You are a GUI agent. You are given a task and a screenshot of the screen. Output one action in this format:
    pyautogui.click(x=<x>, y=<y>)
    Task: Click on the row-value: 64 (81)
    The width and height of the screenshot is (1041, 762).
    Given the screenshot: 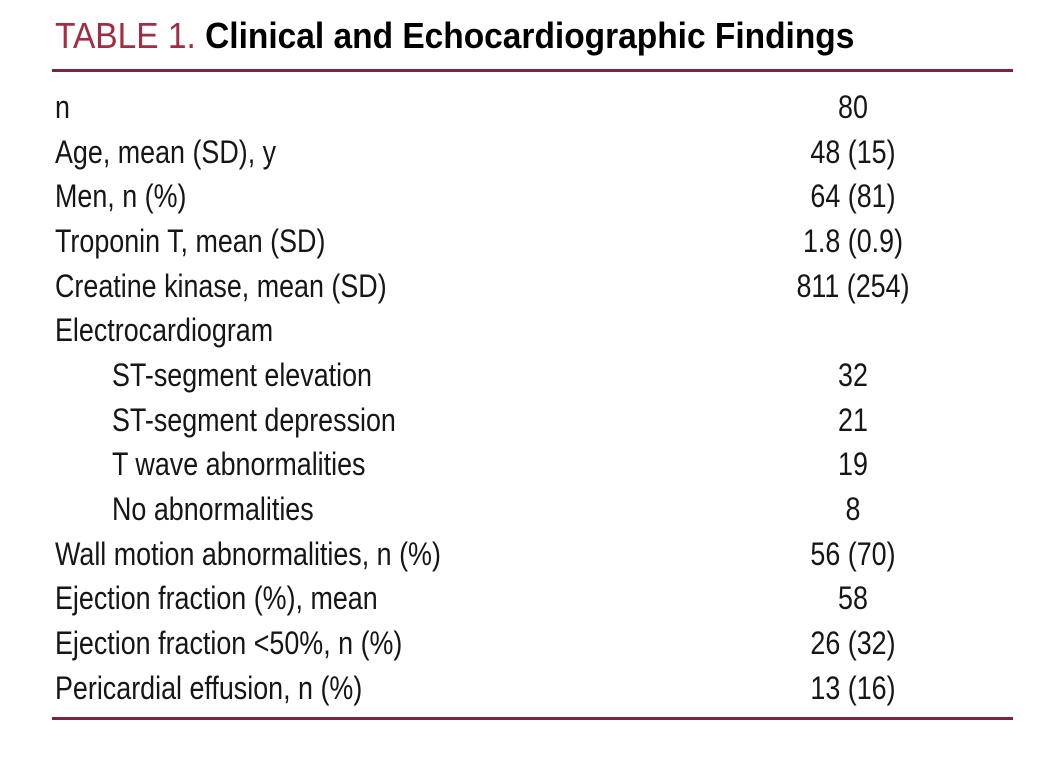 What is the action you would take?
    pyautogui.click(x=853, y=196)
    